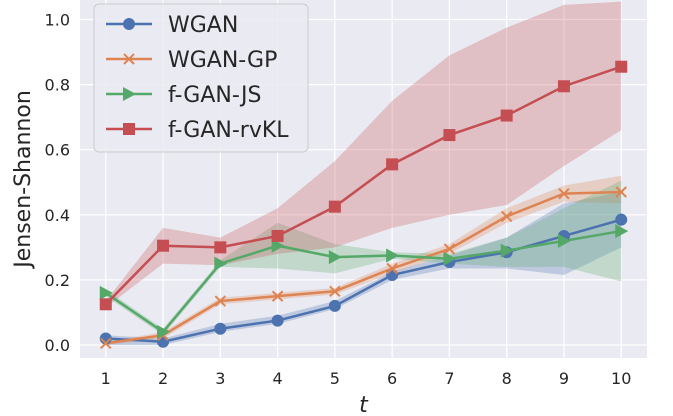 The height and width of the screenshot is (416, 673). I want to click on legend-marker-WGAN, so click(129, 24).